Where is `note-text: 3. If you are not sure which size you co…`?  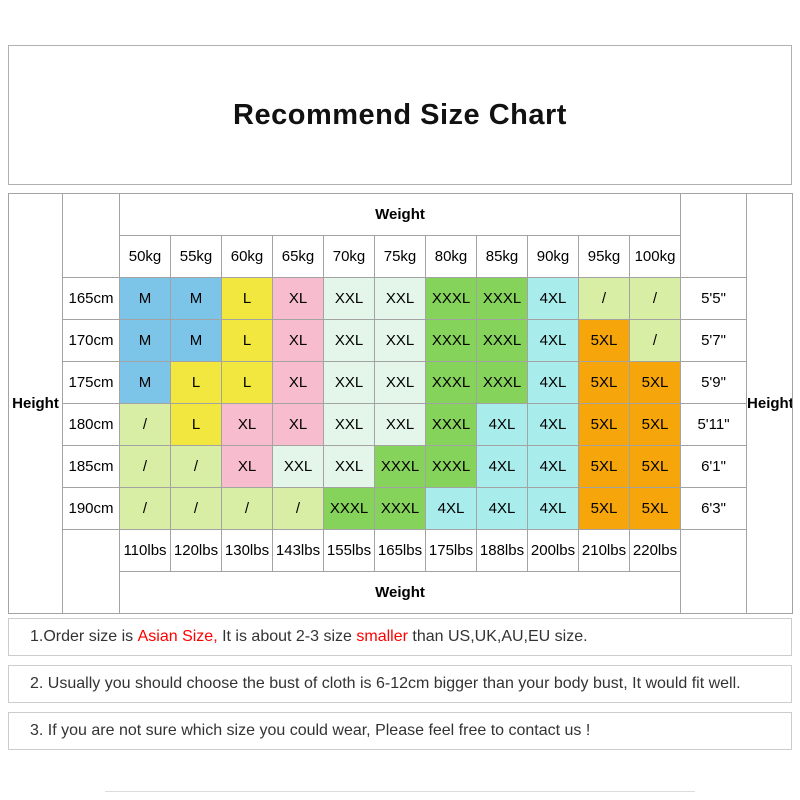
note-text: 3. If you are not sure which size you co… is located at coordinates (310, 730).